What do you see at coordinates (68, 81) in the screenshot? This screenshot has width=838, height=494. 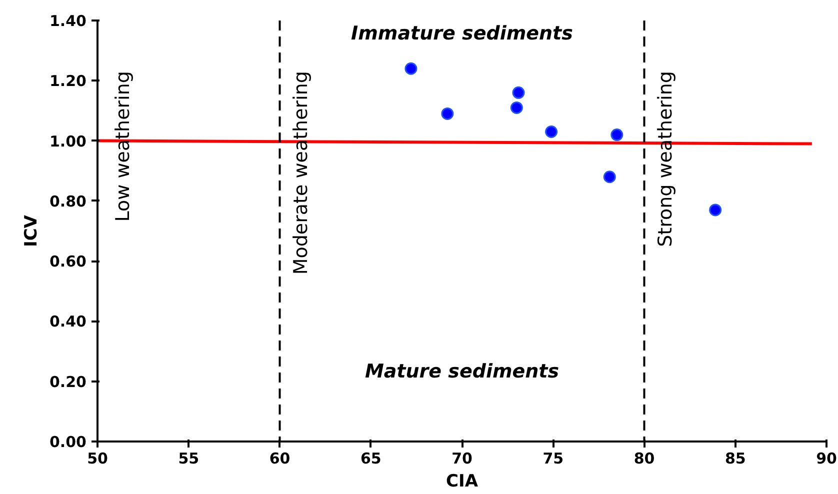 I see `y-tick-label: 1.20` at bounding box center [68, 81].